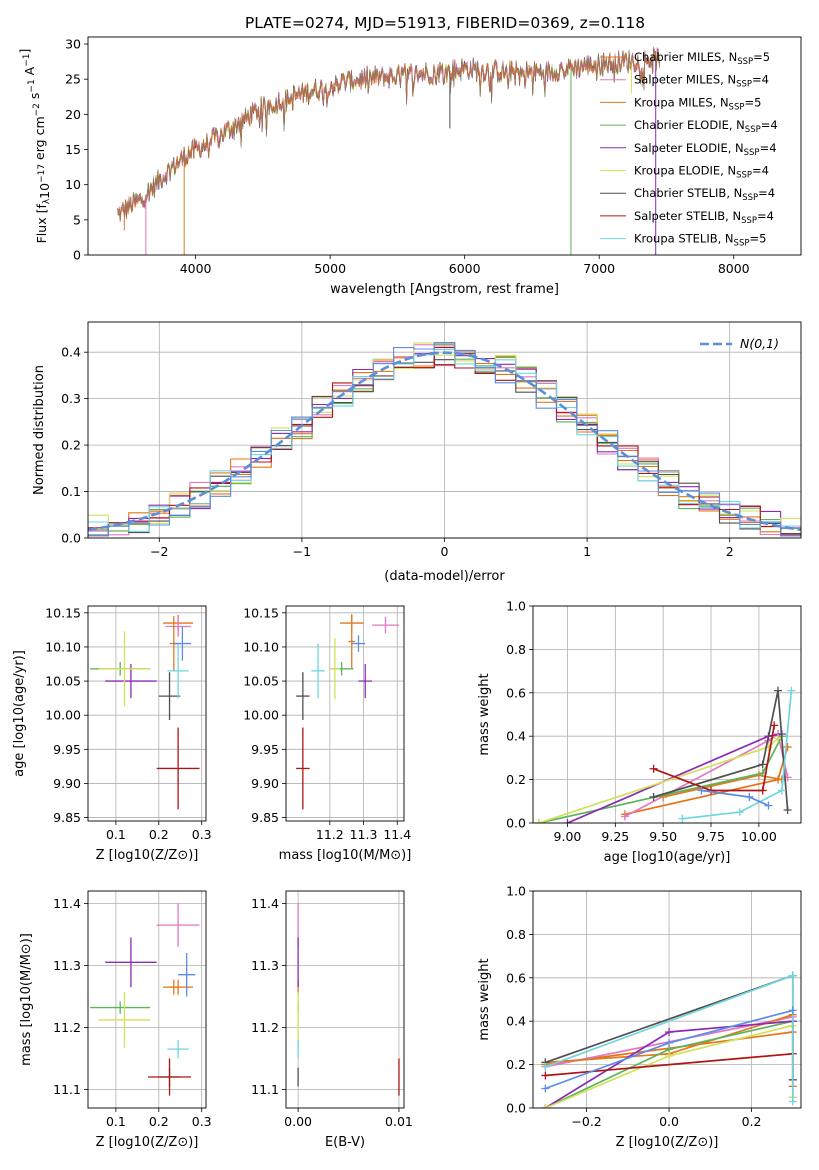  I want to click on y-tick-label: 0.2, so click(516, 1064).